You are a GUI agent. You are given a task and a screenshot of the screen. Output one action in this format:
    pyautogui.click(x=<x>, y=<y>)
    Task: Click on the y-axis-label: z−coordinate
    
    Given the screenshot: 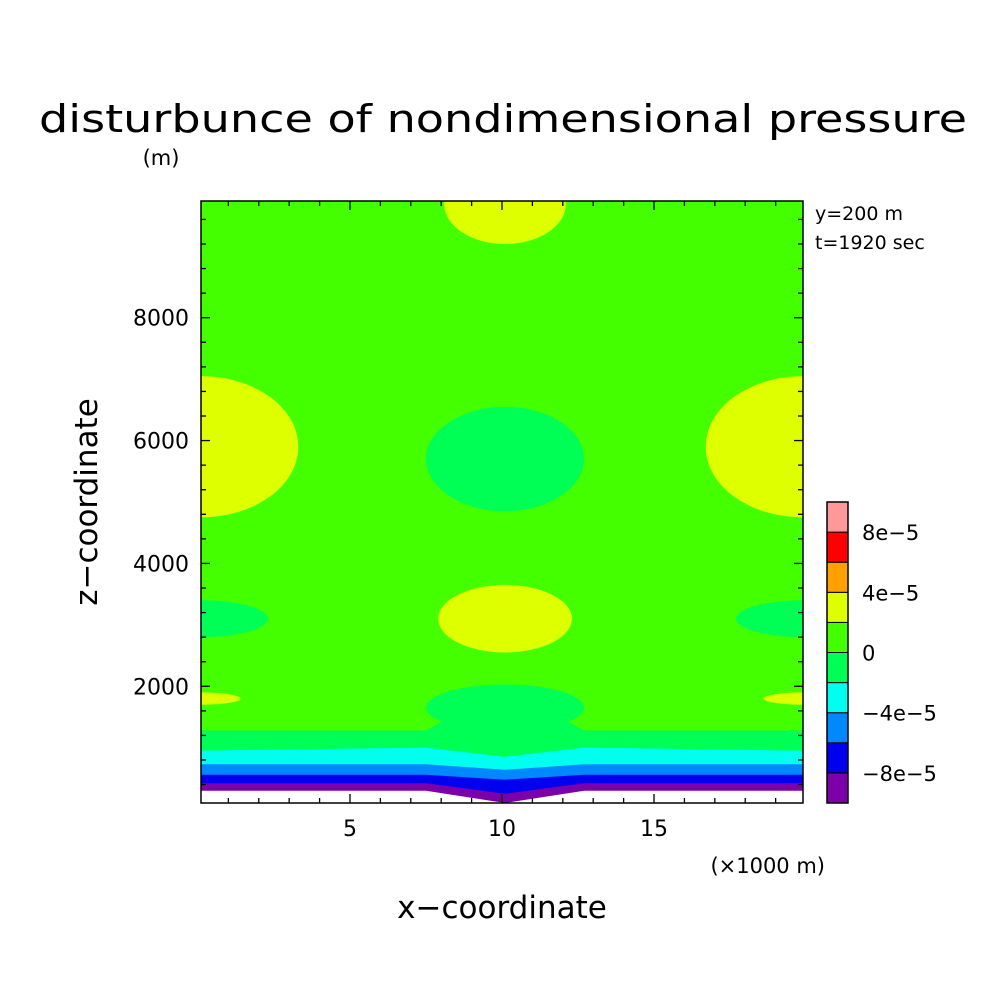 What is the action you would take?
    pyautogui.click(x=87, y=502)
    